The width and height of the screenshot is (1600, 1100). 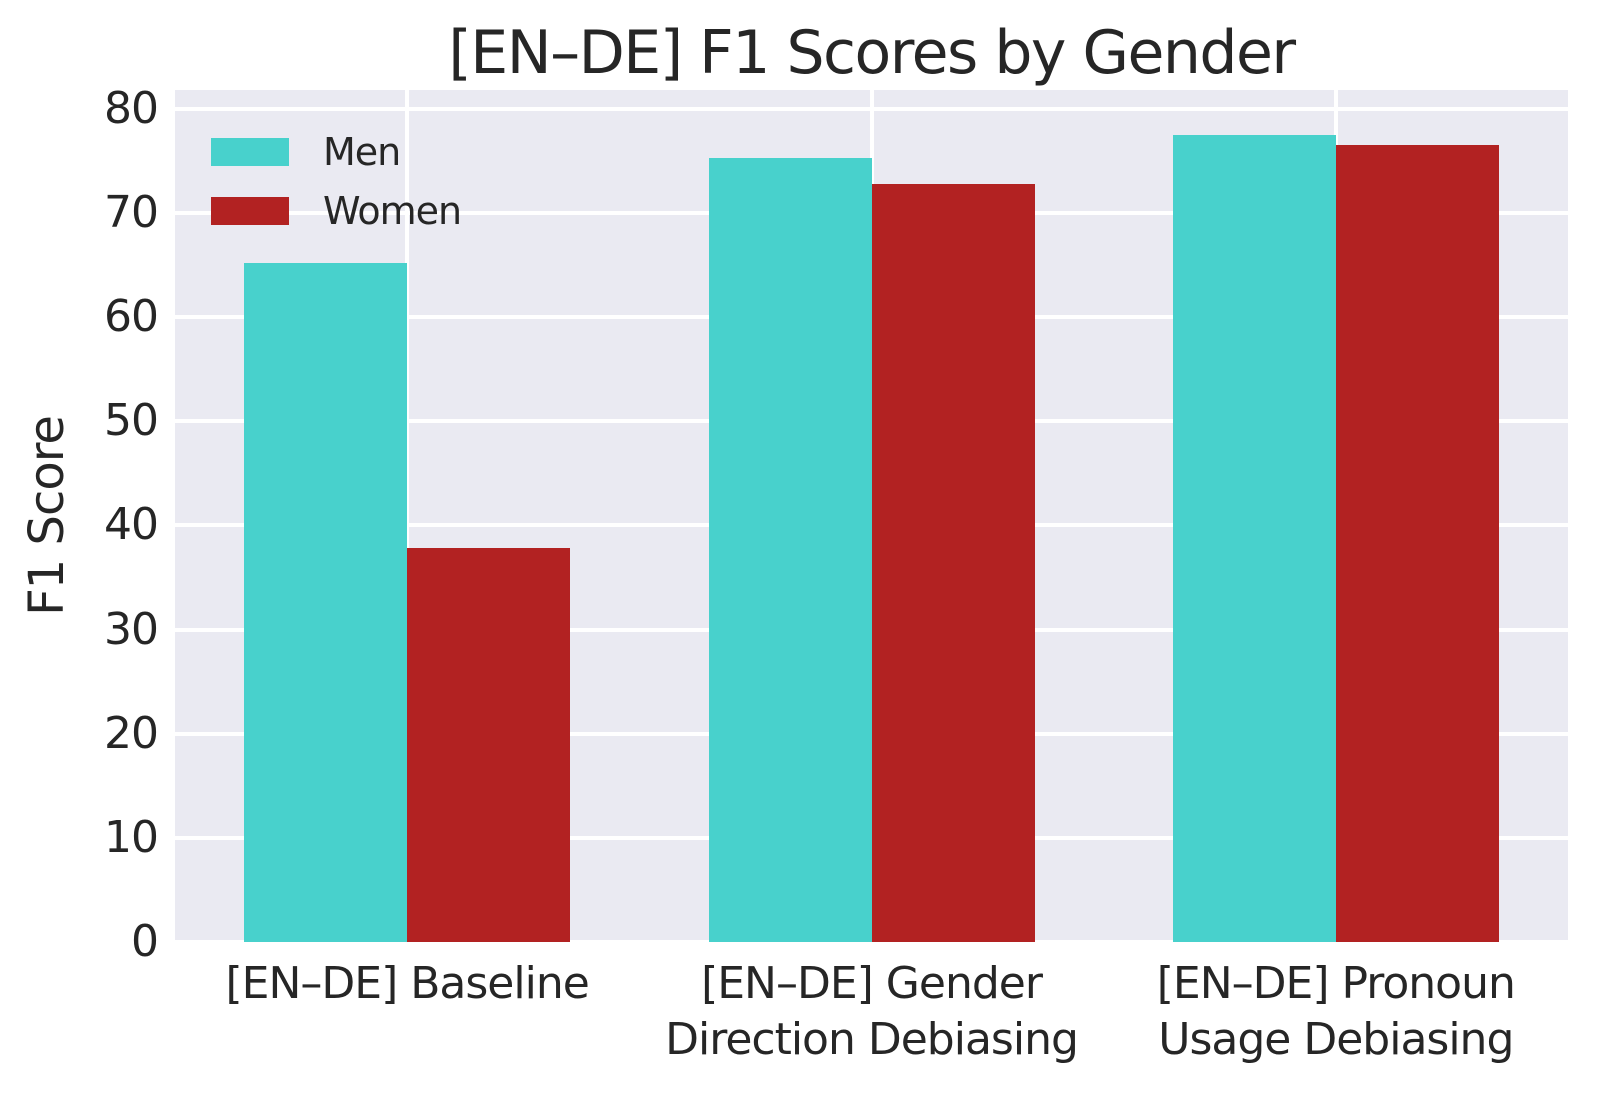 I want to click on y-tick-40: 40, so click(x=131, y=525).